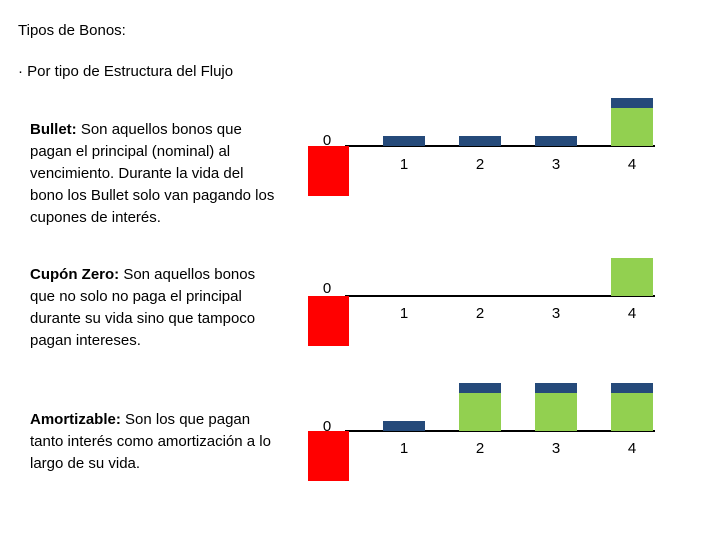  I want to click on amortizable-period-label-0: 0, so click(327, 426).